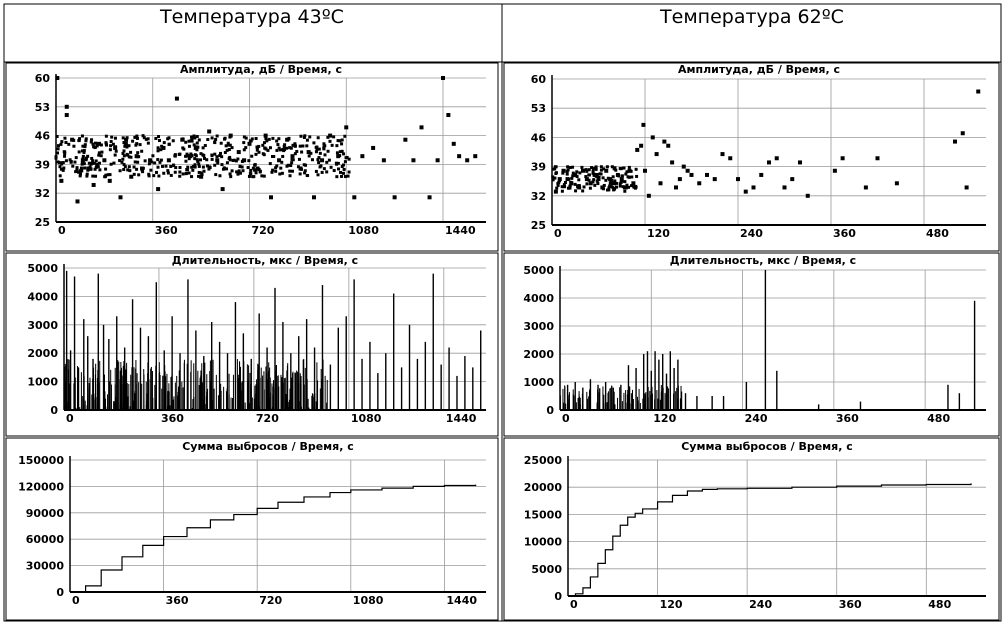  Describe the element at coordinates (41, 486) in the screenshot. I see `y-tick-label: 120000` at that location.